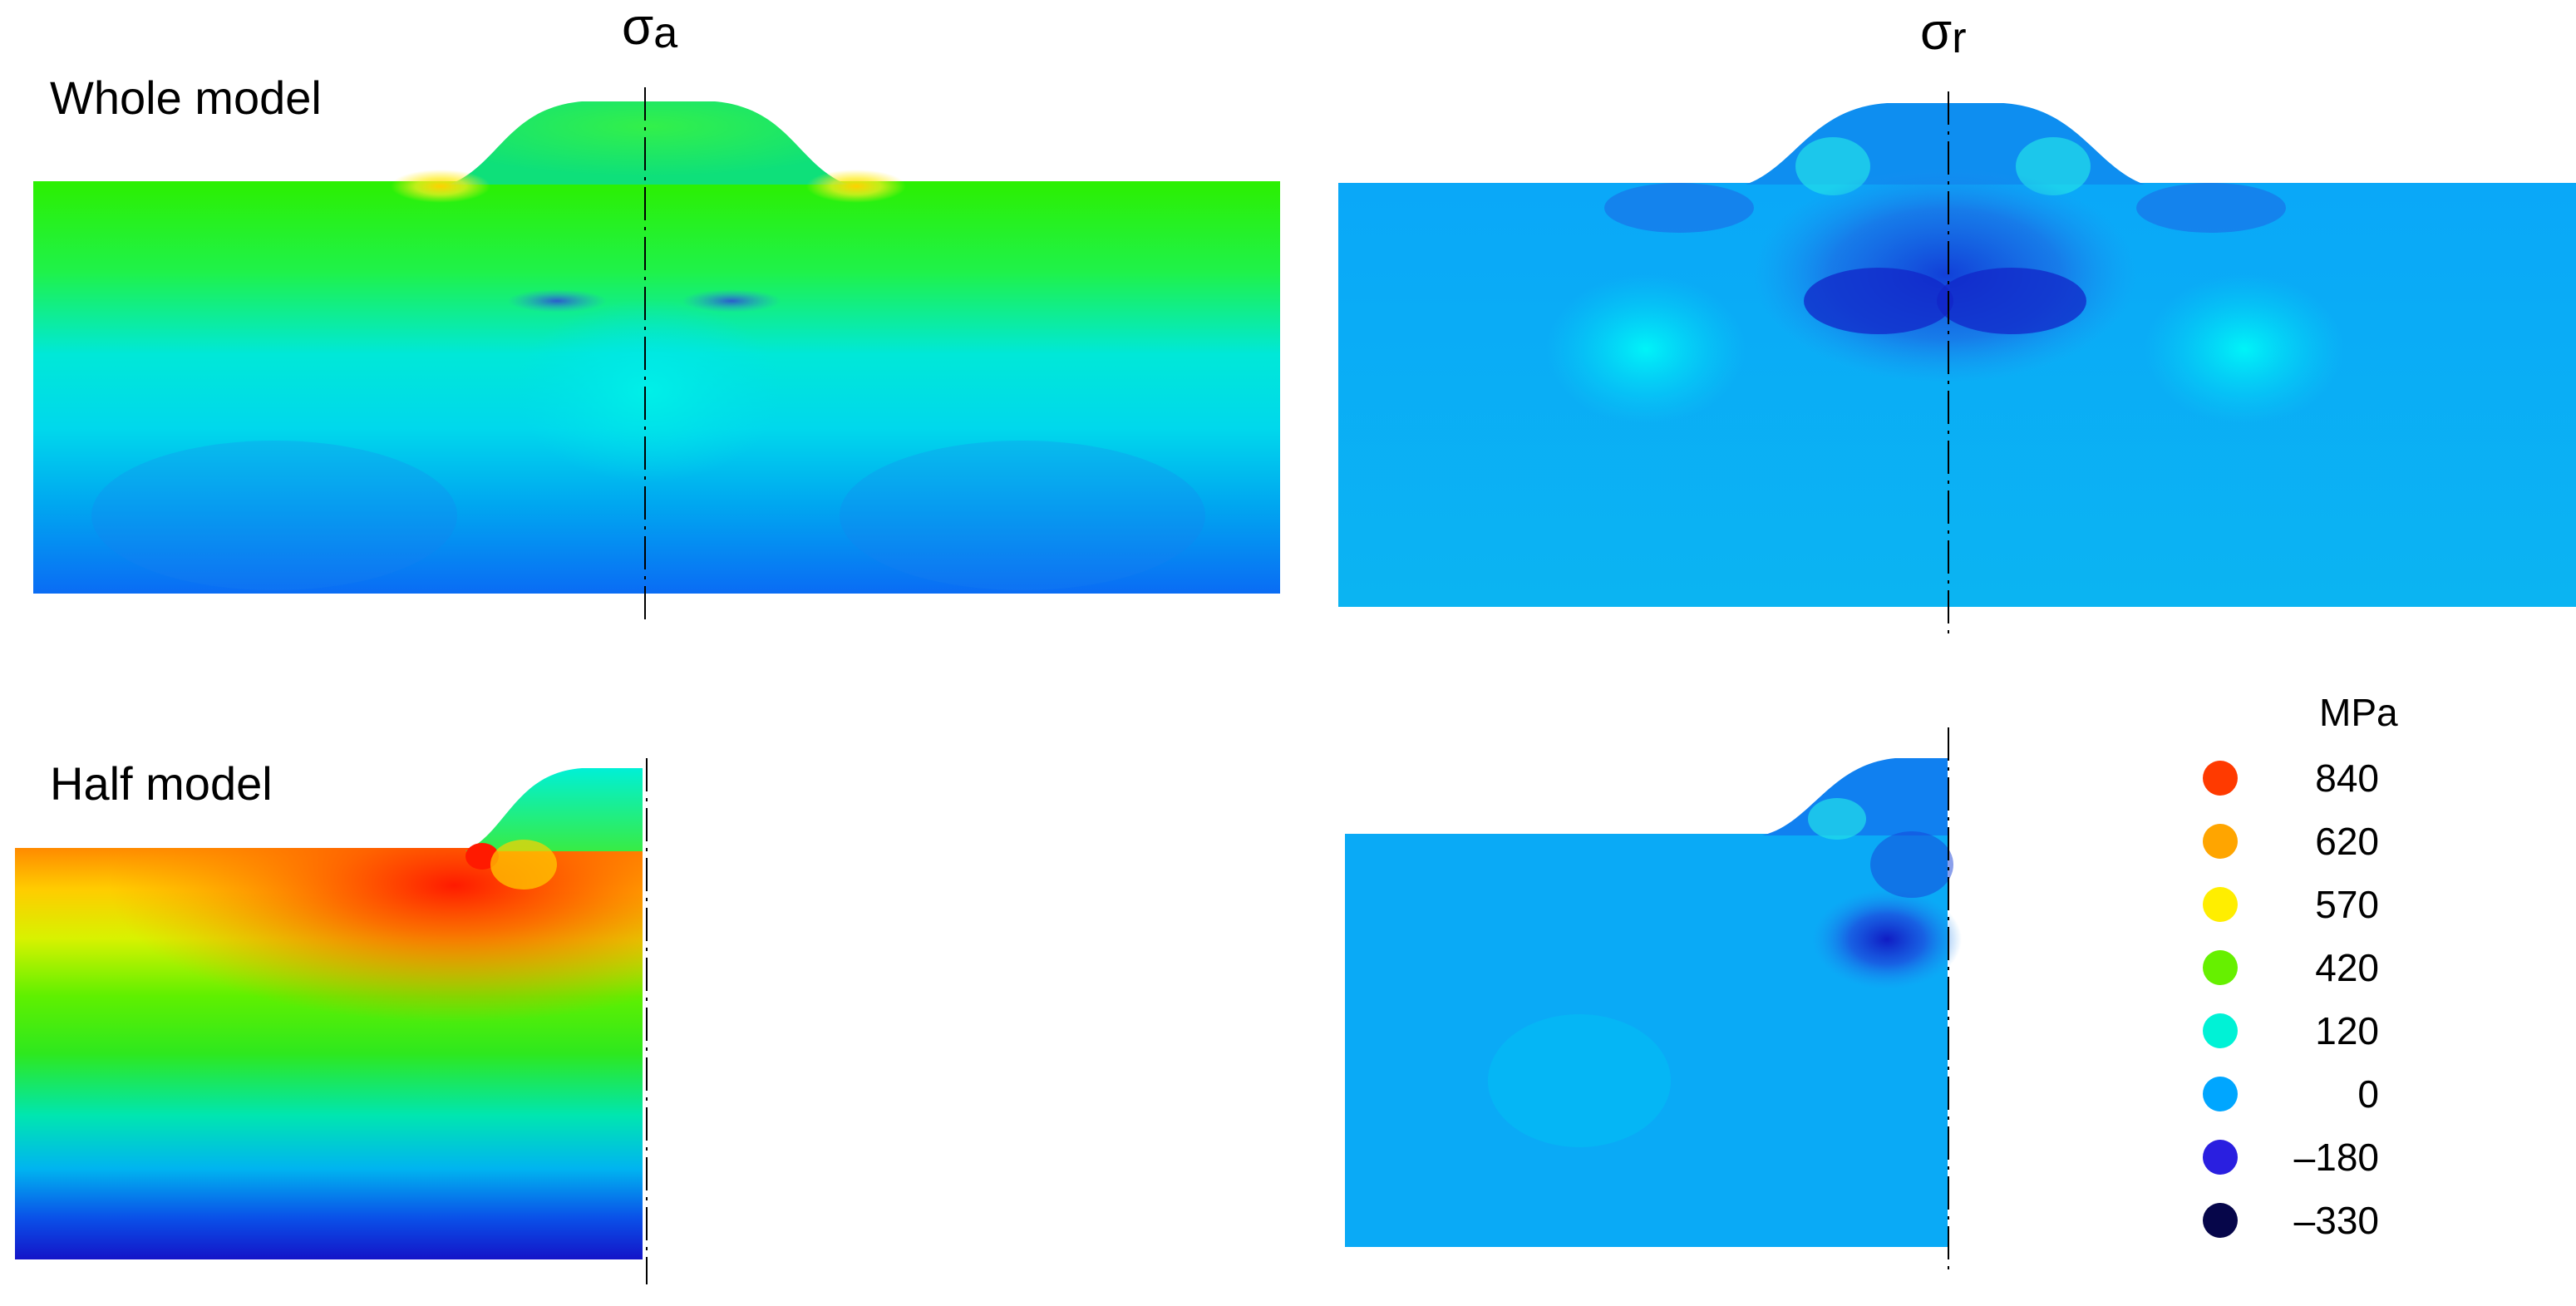 Image resolution: width=2576 pixels, height=1306 pixels. Describe the element at coordinates (665, 33) in the screenshot. I see `sigma-a-subscript: a` at that location.